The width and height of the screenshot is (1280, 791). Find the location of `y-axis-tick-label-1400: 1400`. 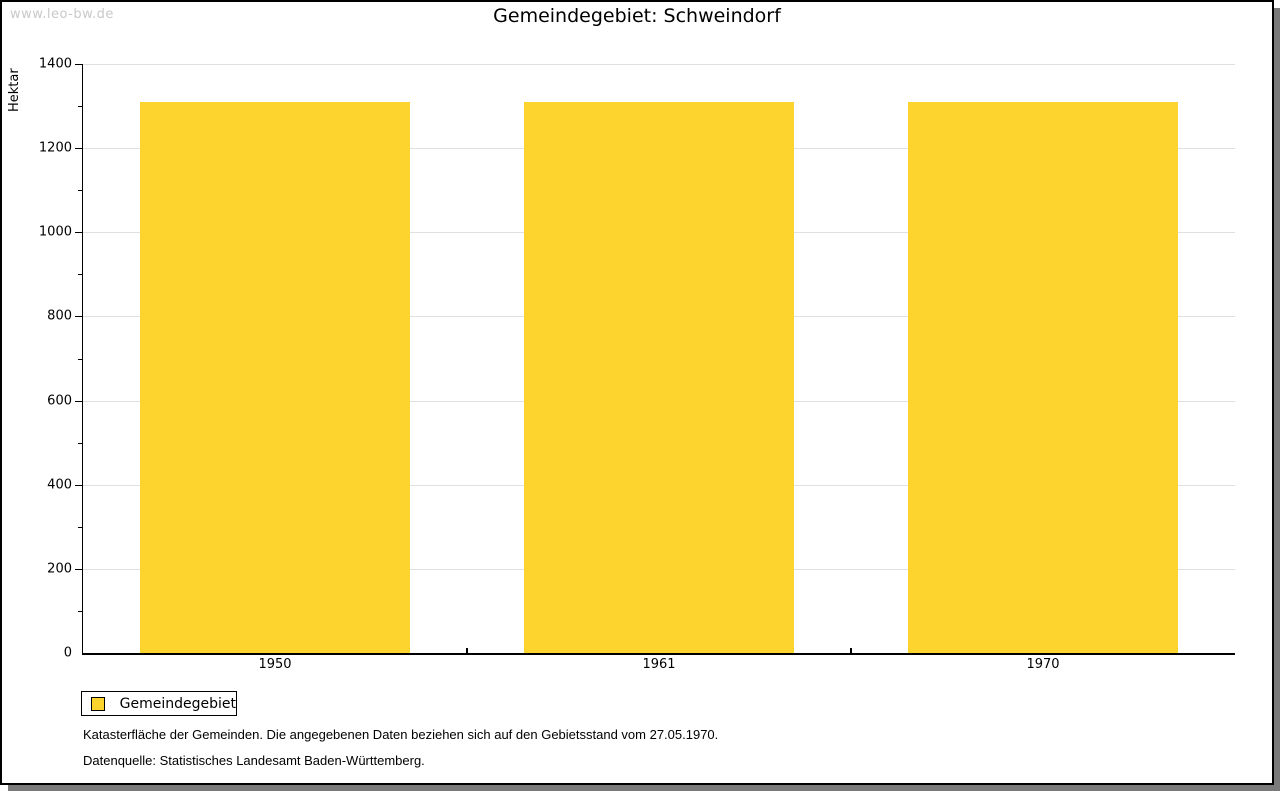

y-axis-tick-label-1400: 1400 is located at coordinates (55, 64).